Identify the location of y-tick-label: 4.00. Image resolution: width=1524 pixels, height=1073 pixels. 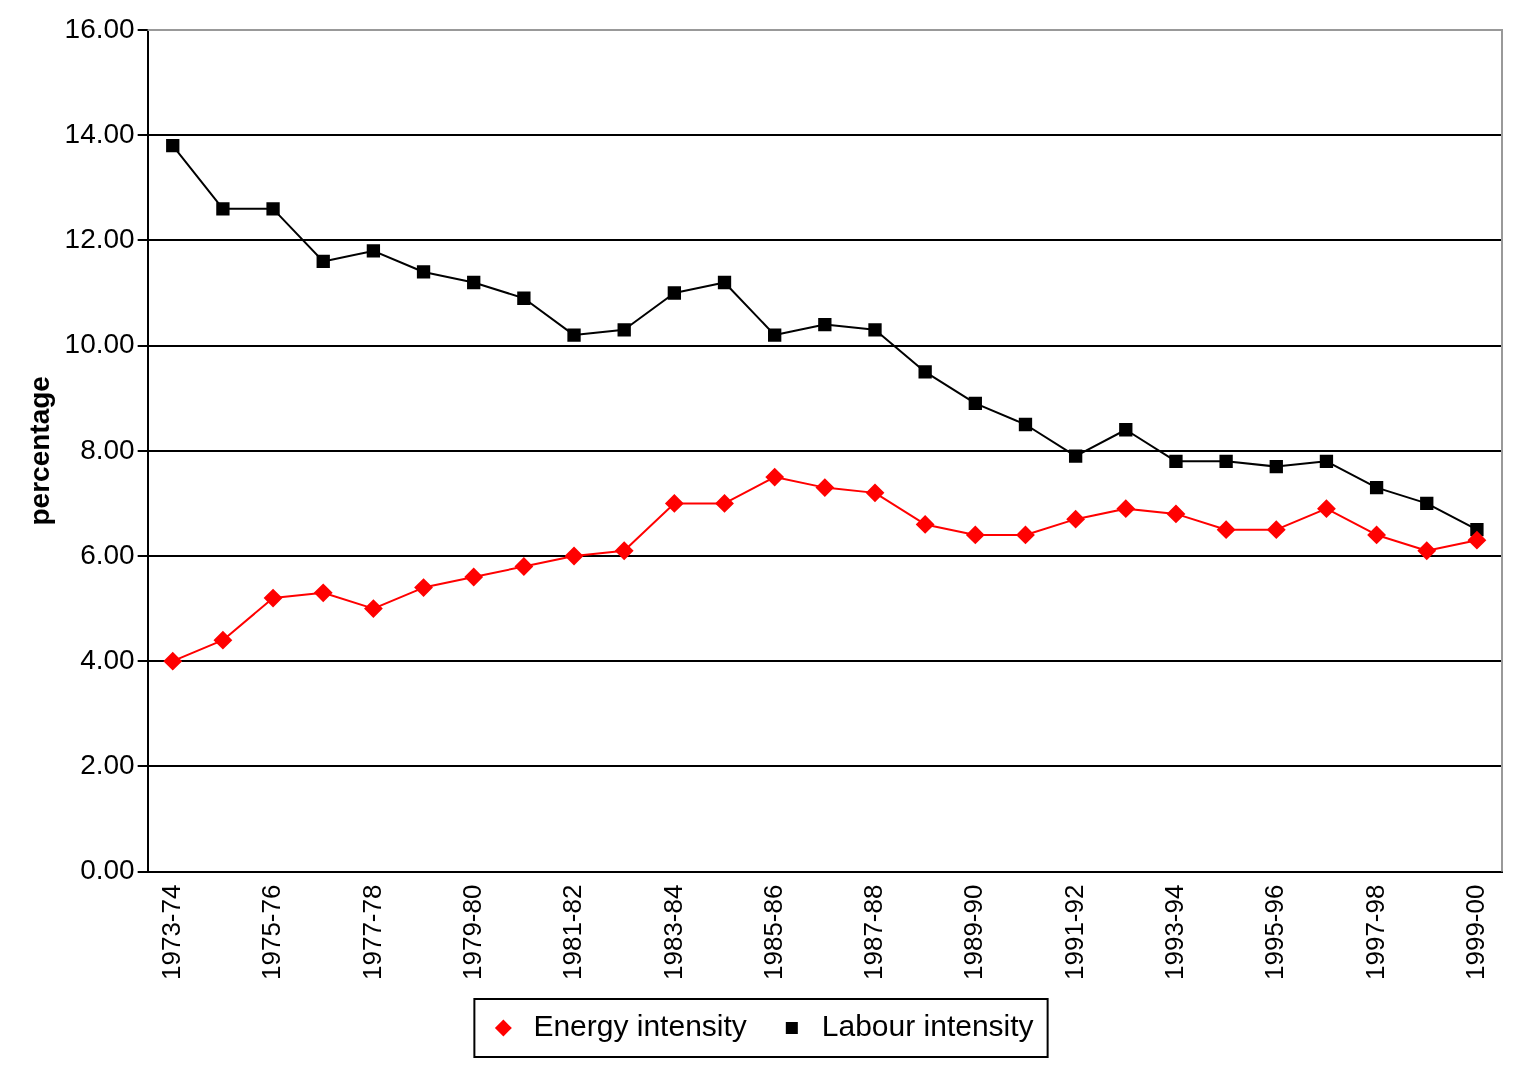
(107, 659).